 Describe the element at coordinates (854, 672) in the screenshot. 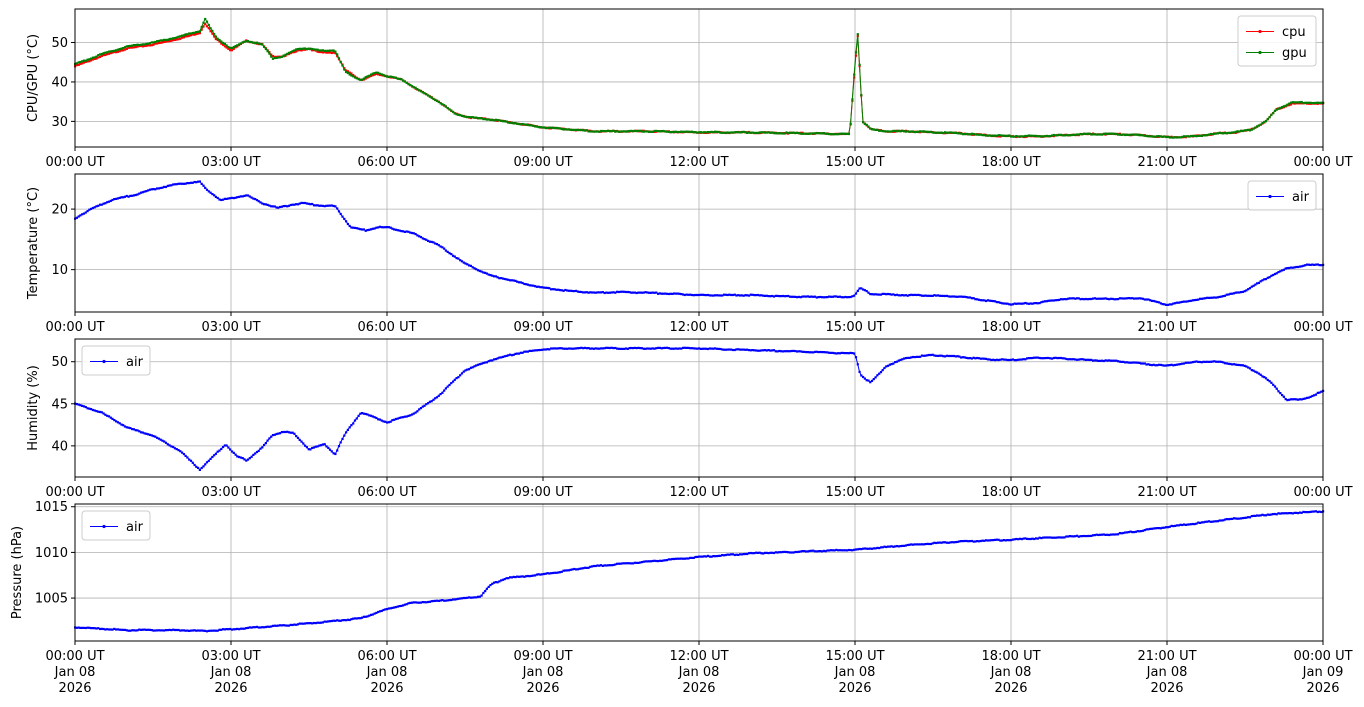

I see `x-tick-label: 15:00 UT Jan 08 2026` at that location.